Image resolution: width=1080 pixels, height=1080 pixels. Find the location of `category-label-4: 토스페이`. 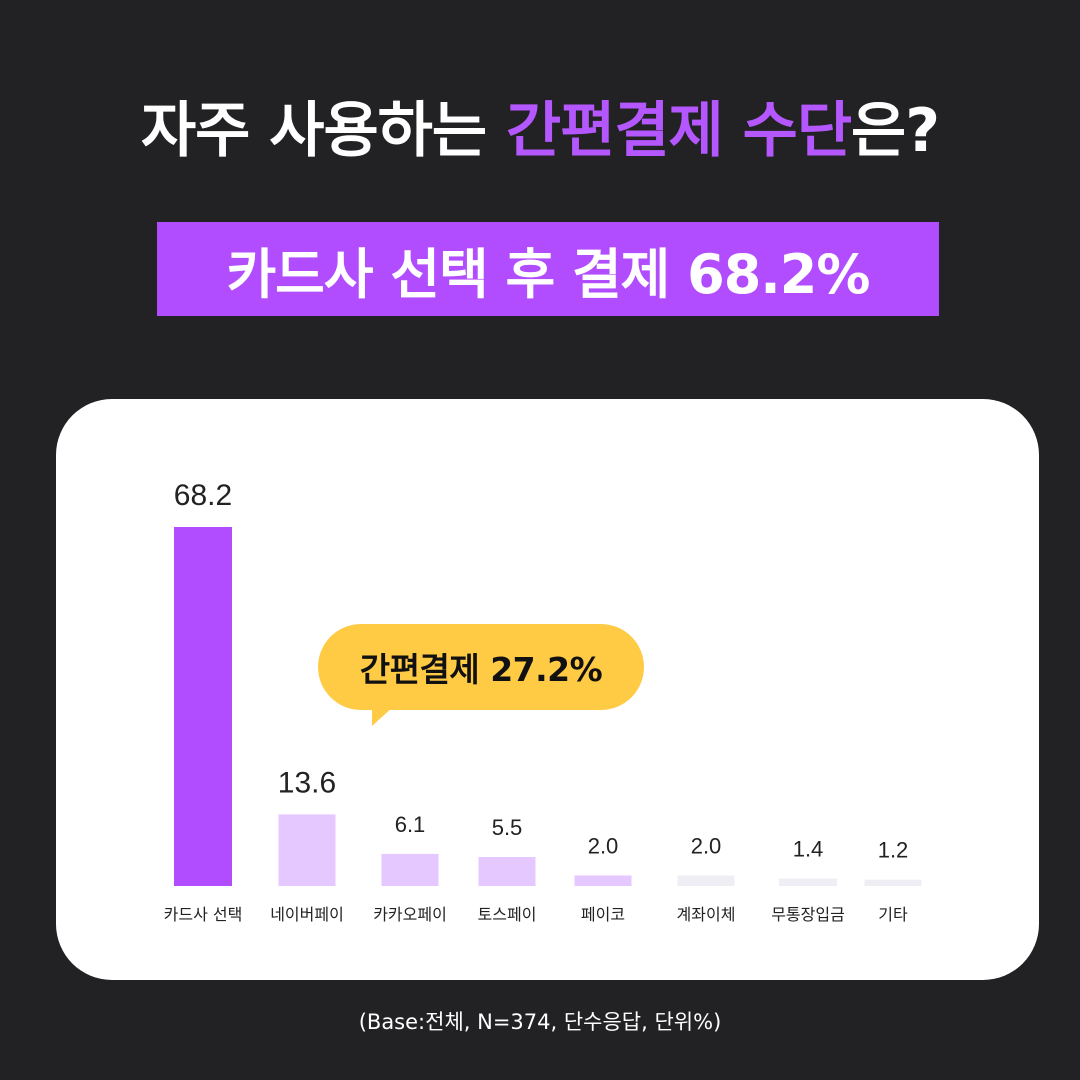

category-label-4: 토스페이 is located at coordinates (507, 914).